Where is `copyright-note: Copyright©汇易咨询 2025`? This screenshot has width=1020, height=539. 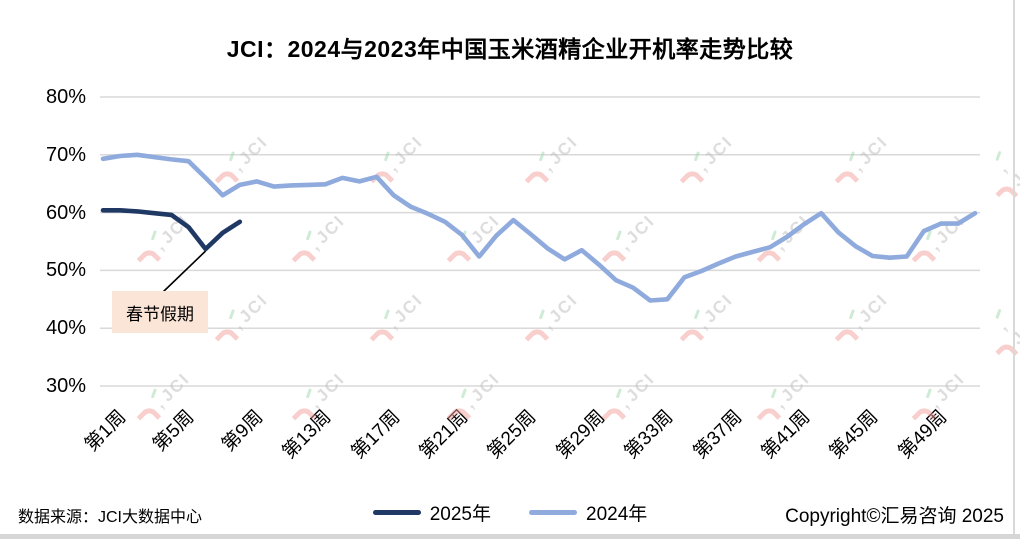
copyright-note: Copyright©汇易咨询 2025 is located at coordinates (894, 516).